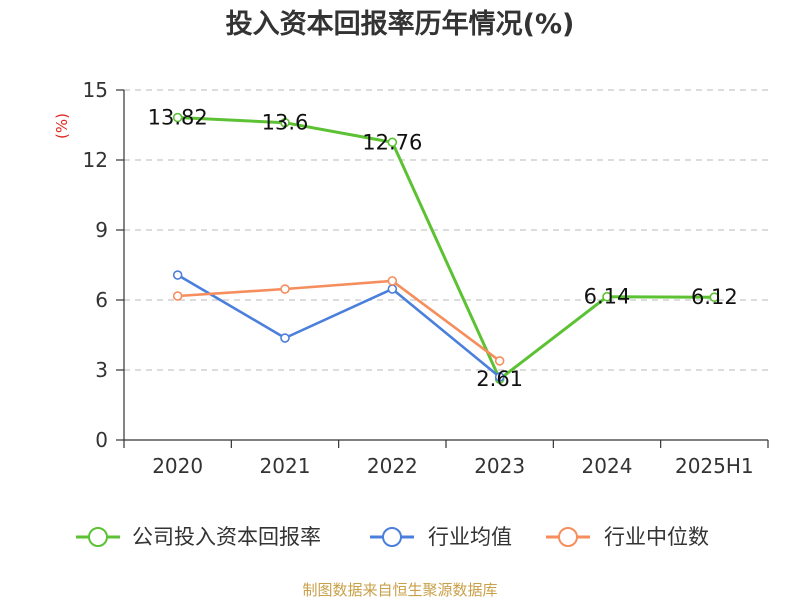 This screenshot has width=800, height=600. I want to click on data-label: 12.76, so click(392, 142).